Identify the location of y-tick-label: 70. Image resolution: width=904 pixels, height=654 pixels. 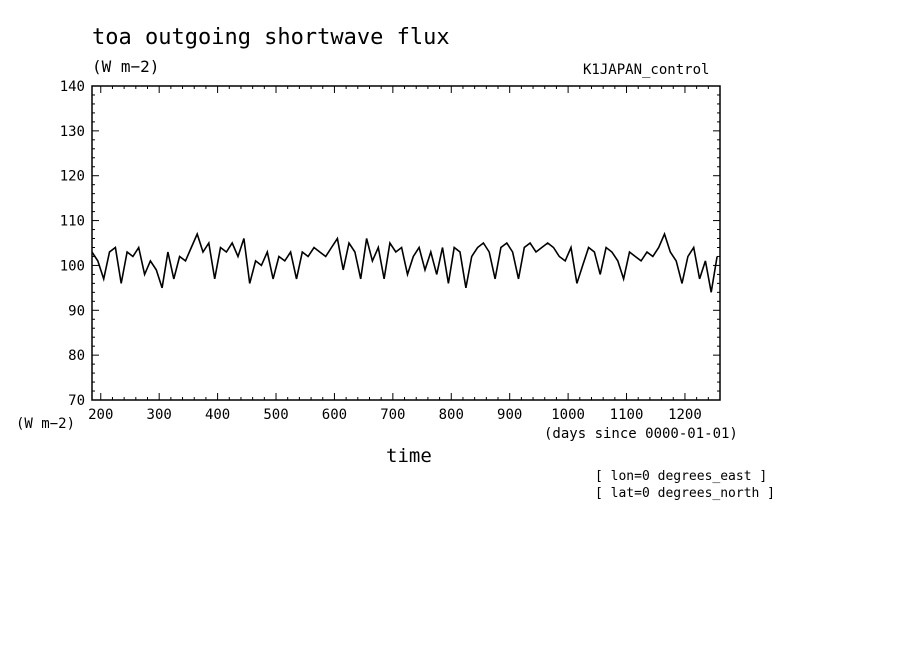
(76, 401).